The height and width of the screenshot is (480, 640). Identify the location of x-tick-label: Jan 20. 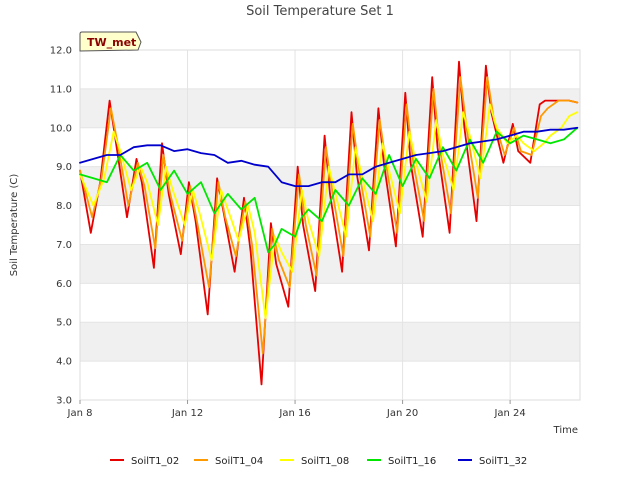
(402, 413).